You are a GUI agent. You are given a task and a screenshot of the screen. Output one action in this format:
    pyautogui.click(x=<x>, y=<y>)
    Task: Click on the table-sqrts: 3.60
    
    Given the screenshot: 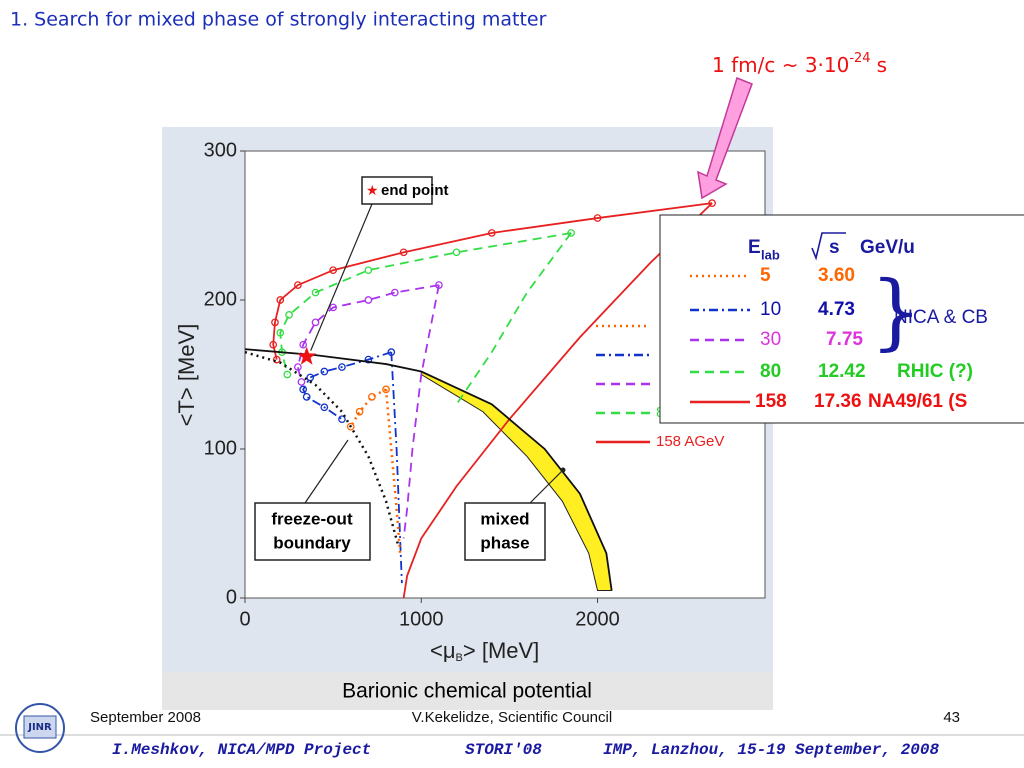 What is the action you would take?
    pyautogui.click(x=836, y=275)
    